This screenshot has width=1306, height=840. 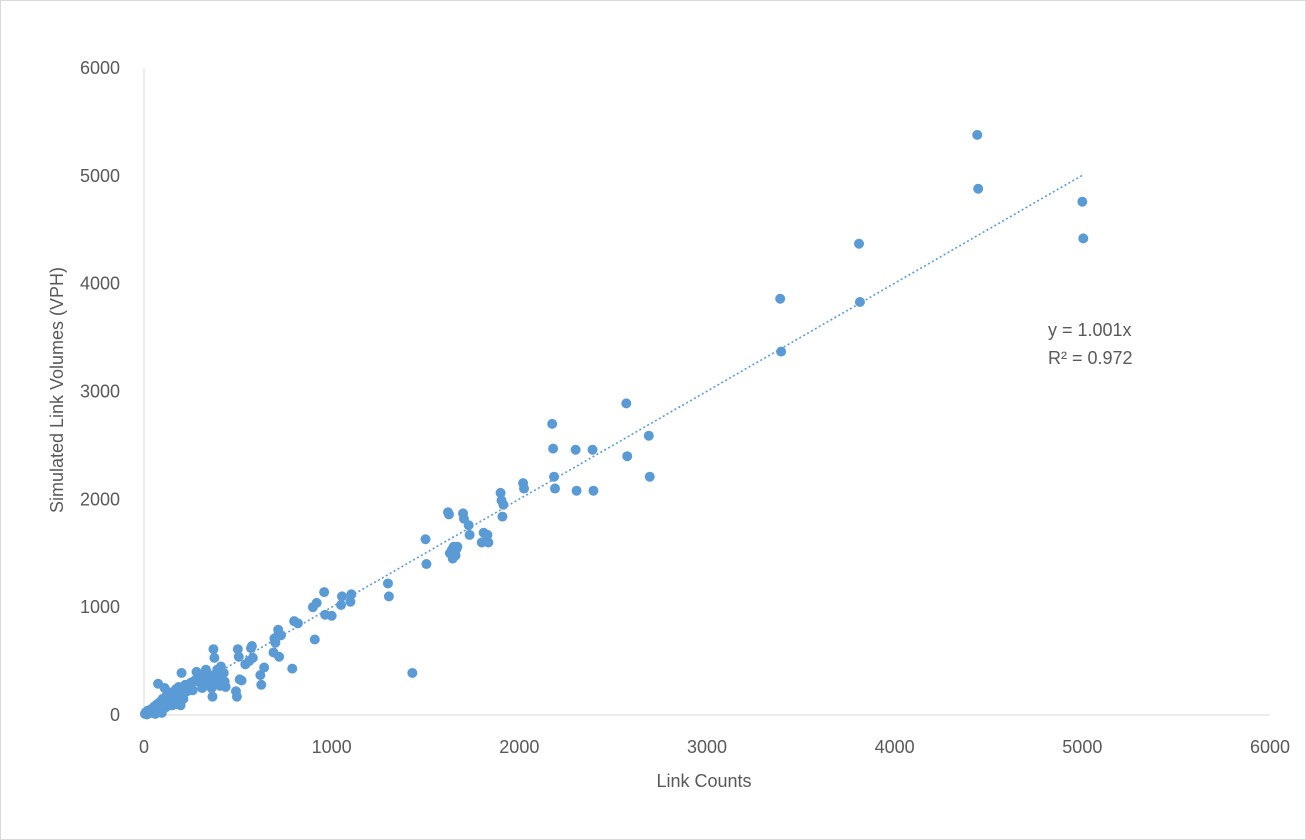 I want to click on x-tick-label: 1000, so click(x=332, y=747).